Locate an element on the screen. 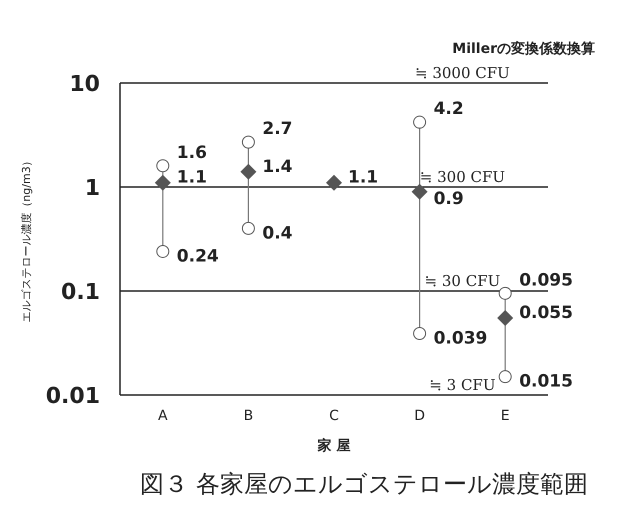 The width and height of the screenshot is (640, 513). y-tick-label: 0.01 is located at coordinates (73, 396).